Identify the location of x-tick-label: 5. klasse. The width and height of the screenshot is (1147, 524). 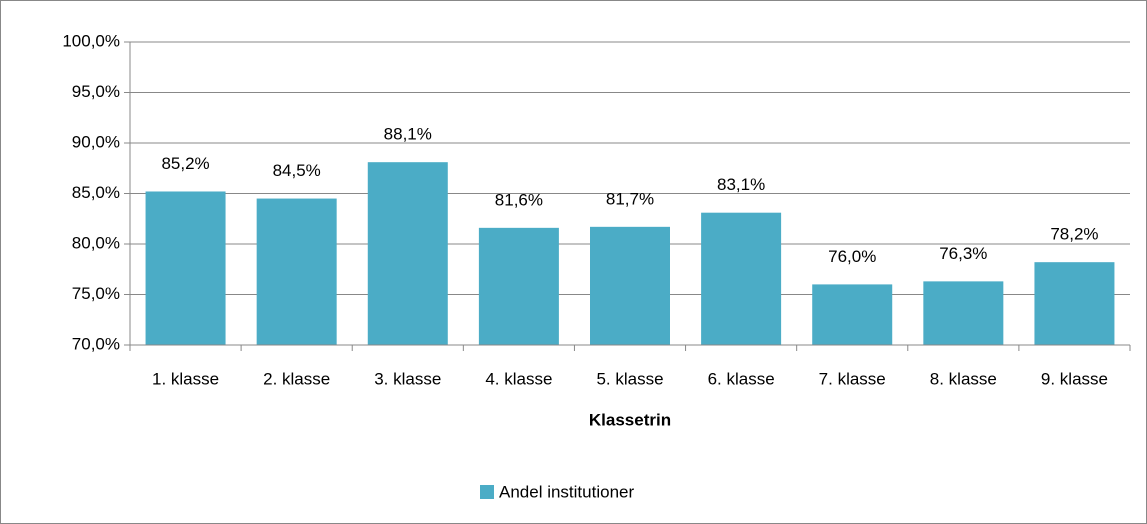
(629, 378).